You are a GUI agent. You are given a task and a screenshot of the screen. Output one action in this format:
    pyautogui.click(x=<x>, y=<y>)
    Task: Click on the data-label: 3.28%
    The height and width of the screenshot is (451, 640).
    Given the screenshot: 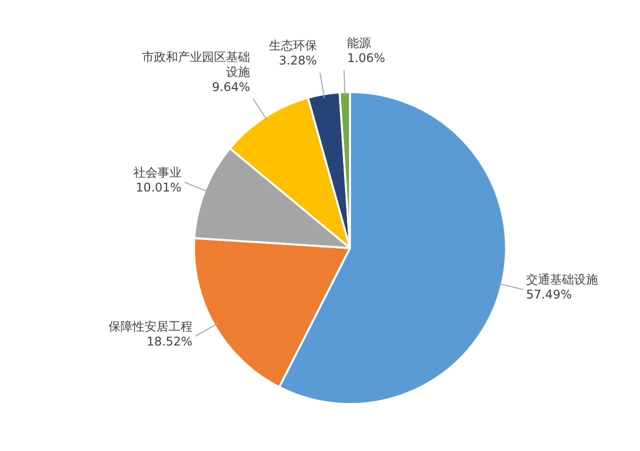 What is the action you would take?
    pyautogui.click(x=297, y=61)
    